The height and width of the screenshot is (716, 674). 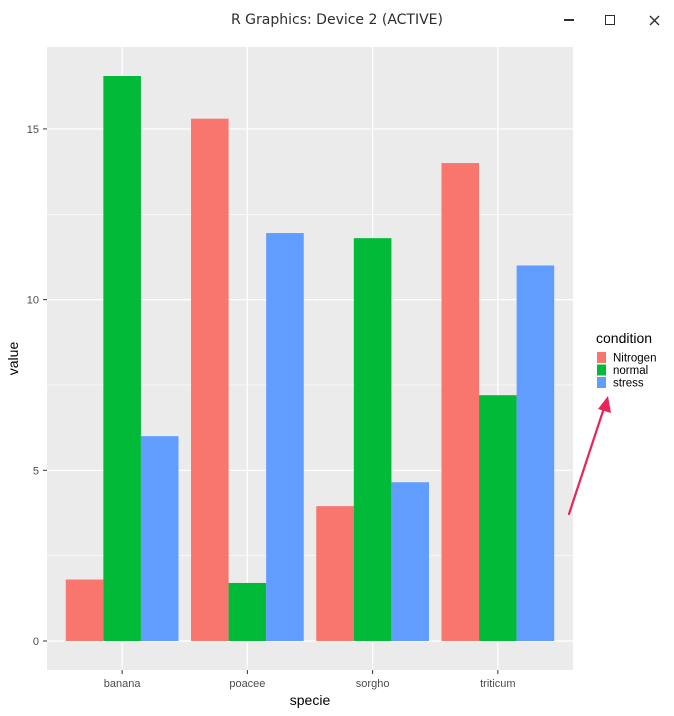 I want to click on bar-sorgho-normal, so click(x=372, y=439).